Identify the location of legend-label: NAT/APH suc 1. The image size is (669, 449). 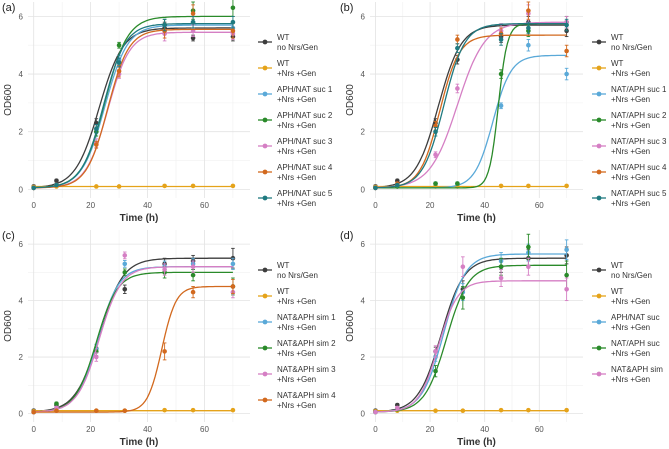
(639, 89).